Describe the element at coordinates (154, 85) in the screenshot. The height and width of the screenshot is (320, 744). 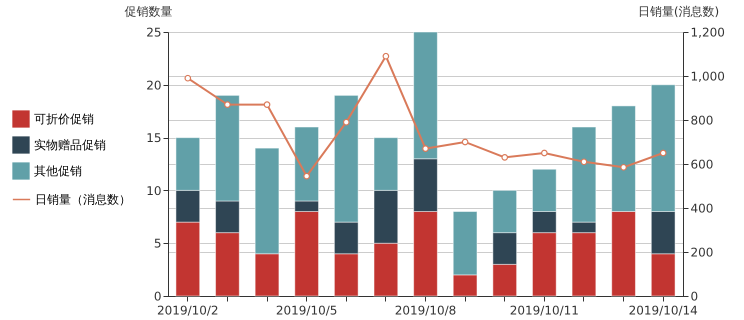
I see `y-tick-label: 20` at that location.